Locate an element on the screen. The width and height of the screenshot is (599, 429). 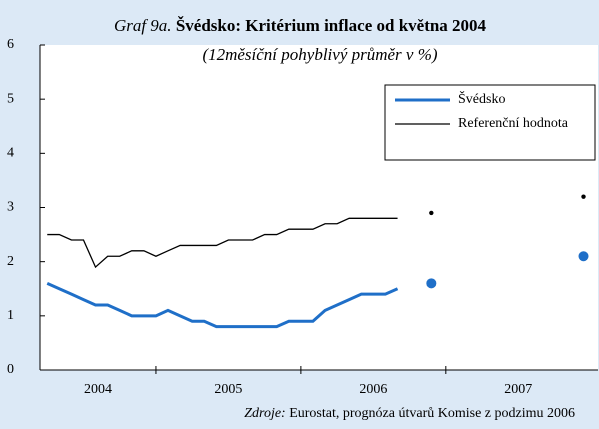
x-tick-label: 2007 is located at coordinates (518, 389).